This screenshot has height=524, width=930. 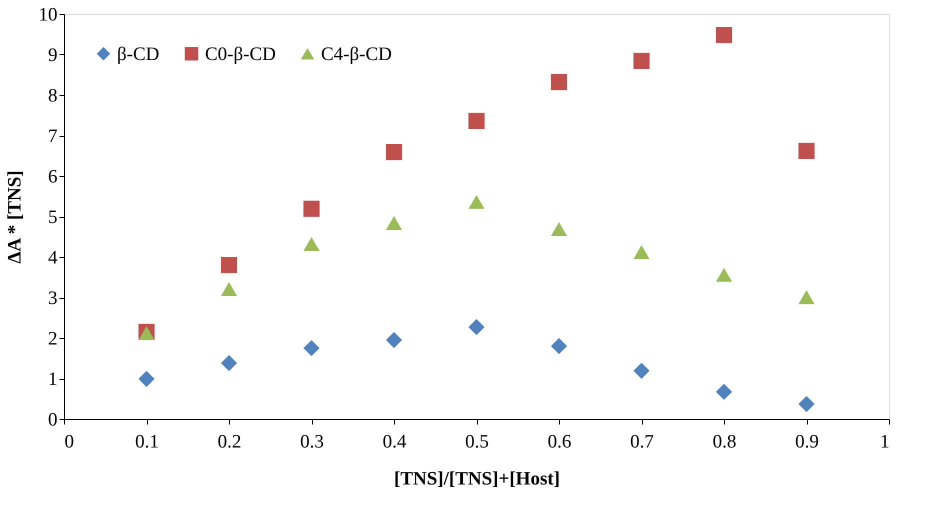 I want to click on y-tick-label: 1, so click(x=53, y=379).